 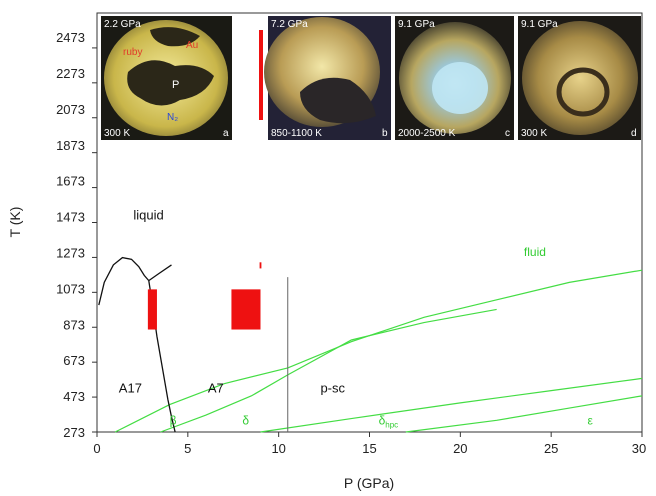 What do you see at coordinates (332, 387) in the screenshot?
I see `phase-label-psc: p-sc` at bounding box center [332, 387].